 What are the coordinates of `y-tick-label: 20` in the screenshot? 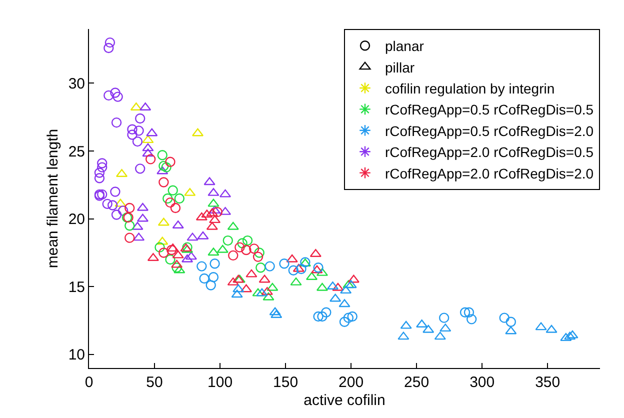 It's located at (76, 219).